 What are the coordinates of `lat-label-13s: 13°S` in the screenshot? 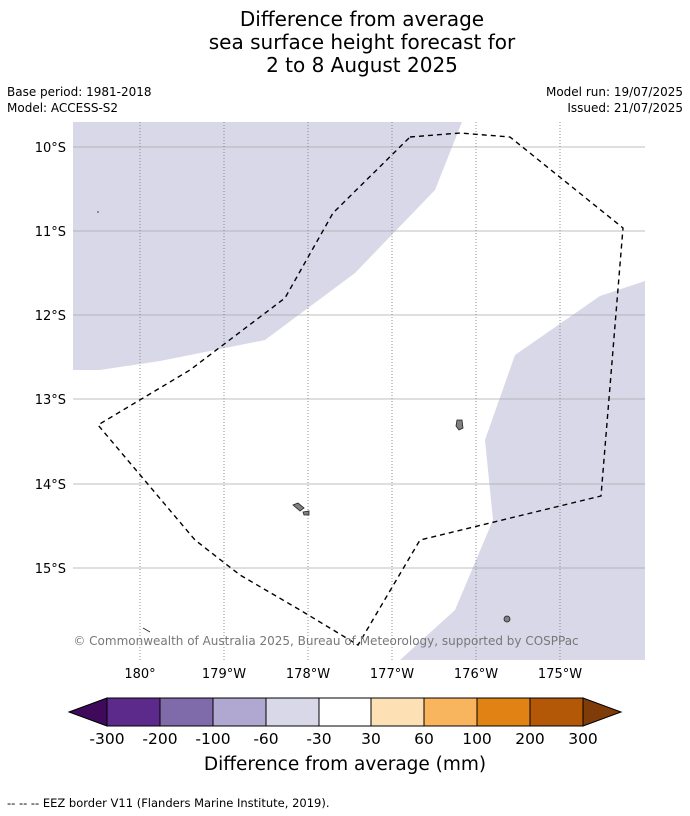 It's located at (50, 400).